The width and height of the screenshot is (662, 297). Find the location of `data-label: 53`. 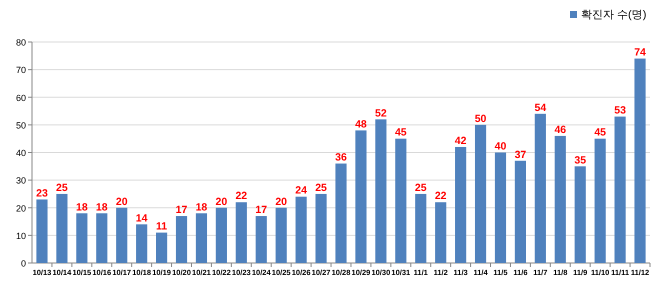

data-label: 53 is located at coordinates (620, 110).